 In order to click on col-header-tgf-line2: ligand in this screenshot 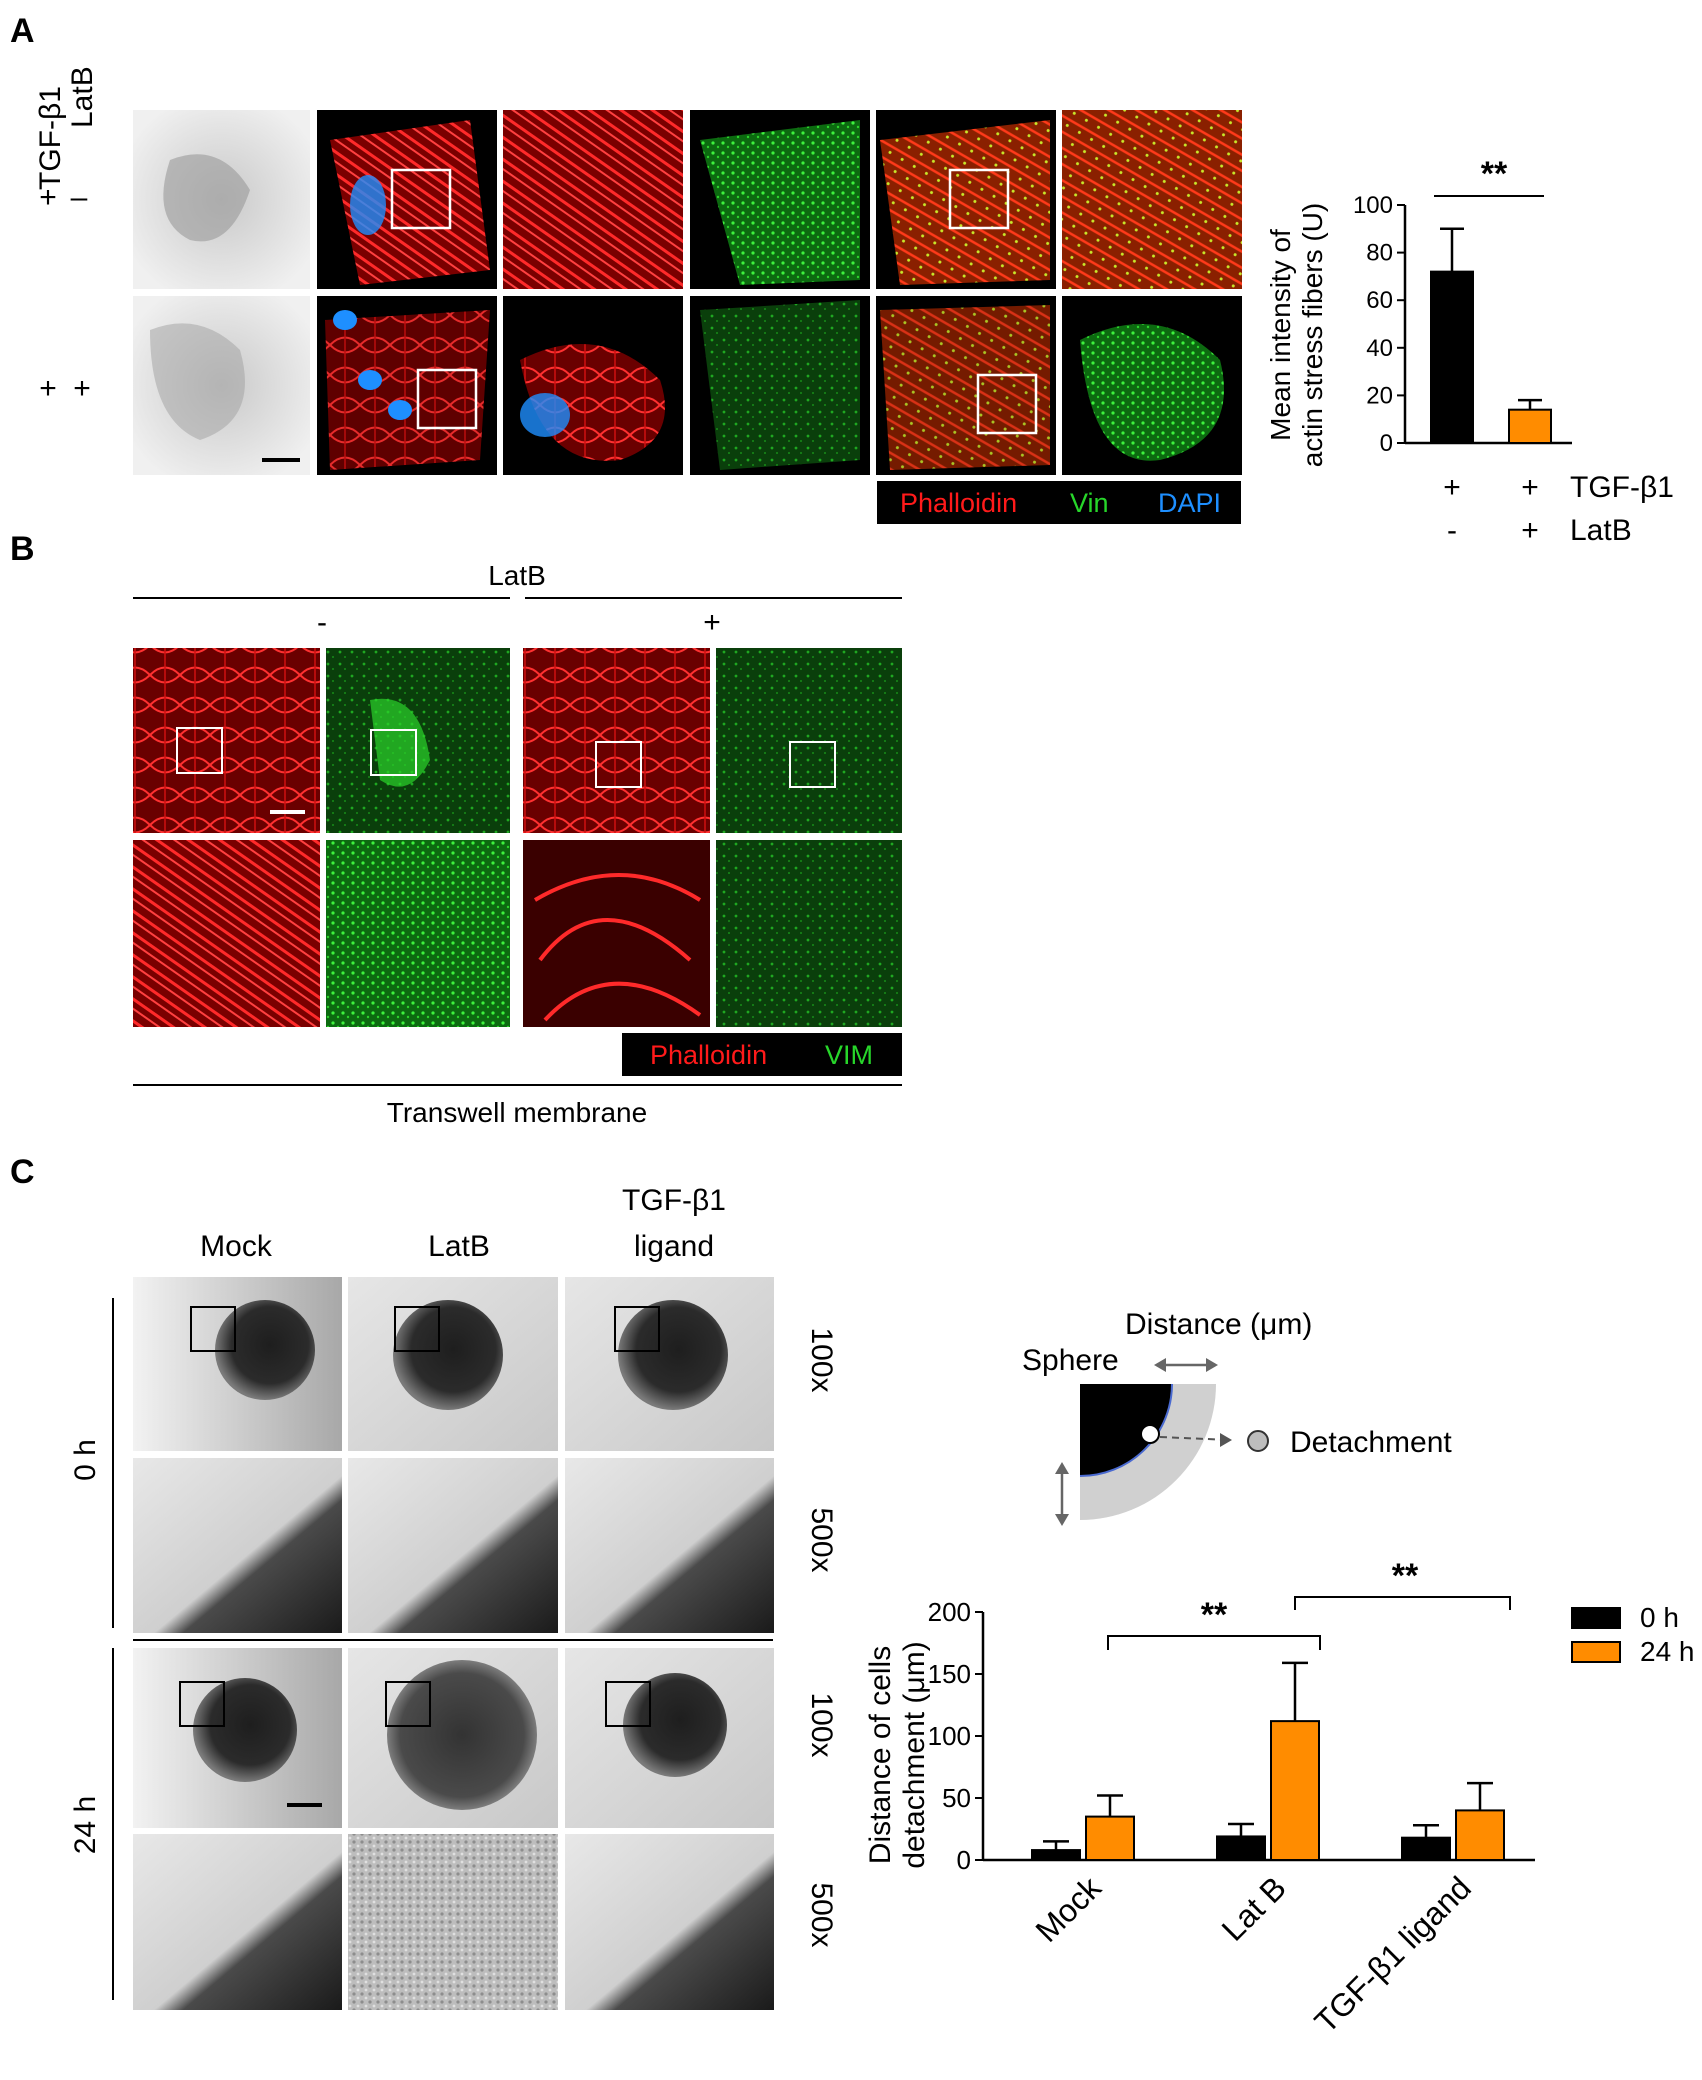, I will do `click(674, 1246)`.